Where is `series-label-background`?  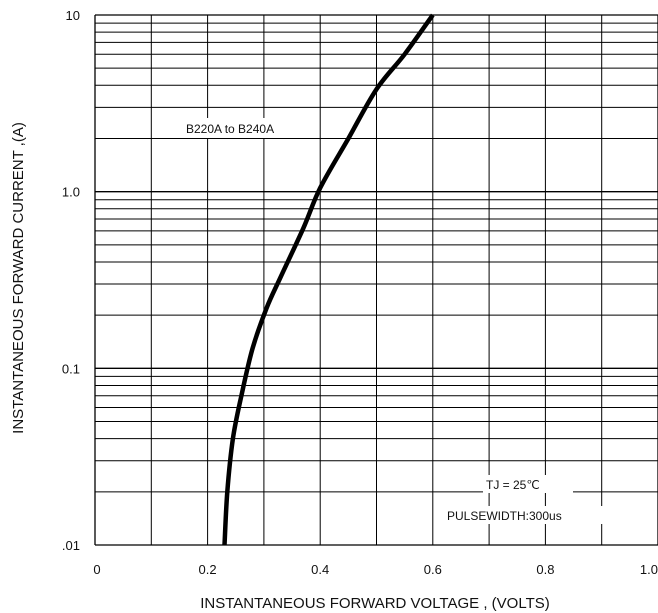
series-label-background is located at coordinates (243, 128).